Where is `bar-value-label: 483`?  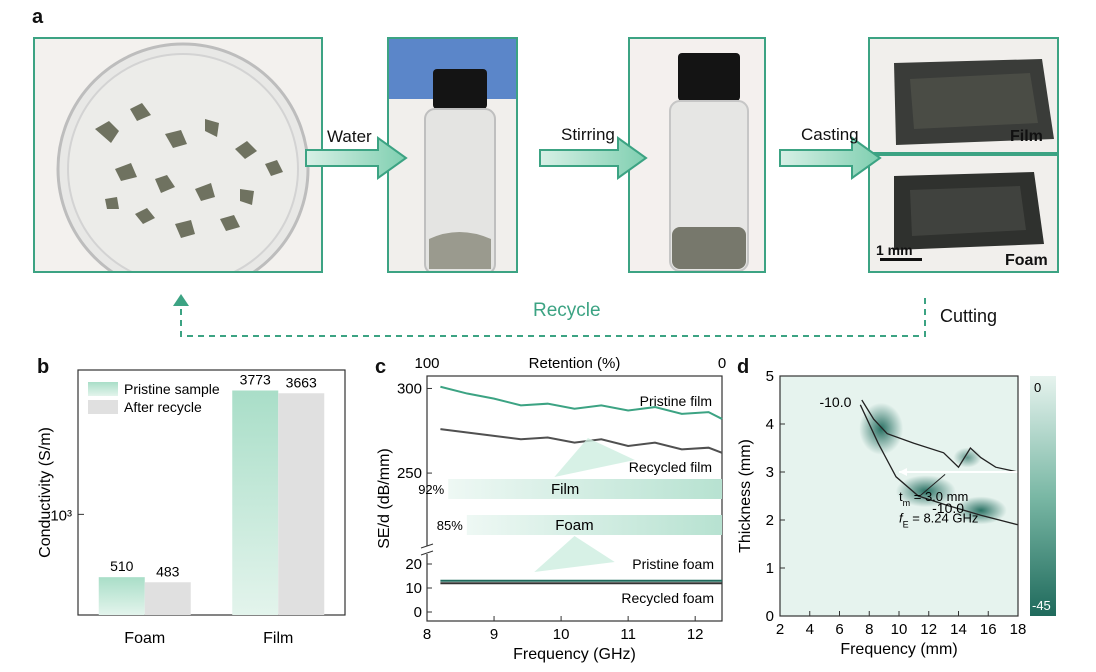
bar-value-label: 483 is located at coordinates (168, 571).